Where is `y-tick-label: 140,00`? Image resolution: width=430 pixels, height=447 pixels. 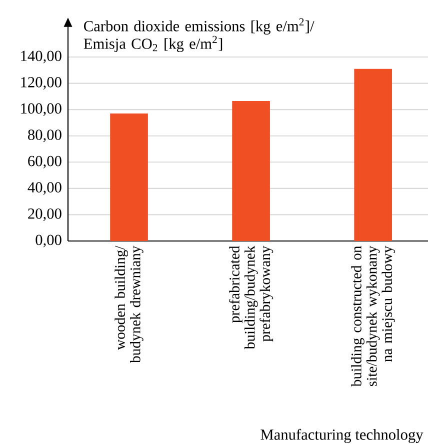 y-tick-label: 140,00 is located at coordinates (41, 57).